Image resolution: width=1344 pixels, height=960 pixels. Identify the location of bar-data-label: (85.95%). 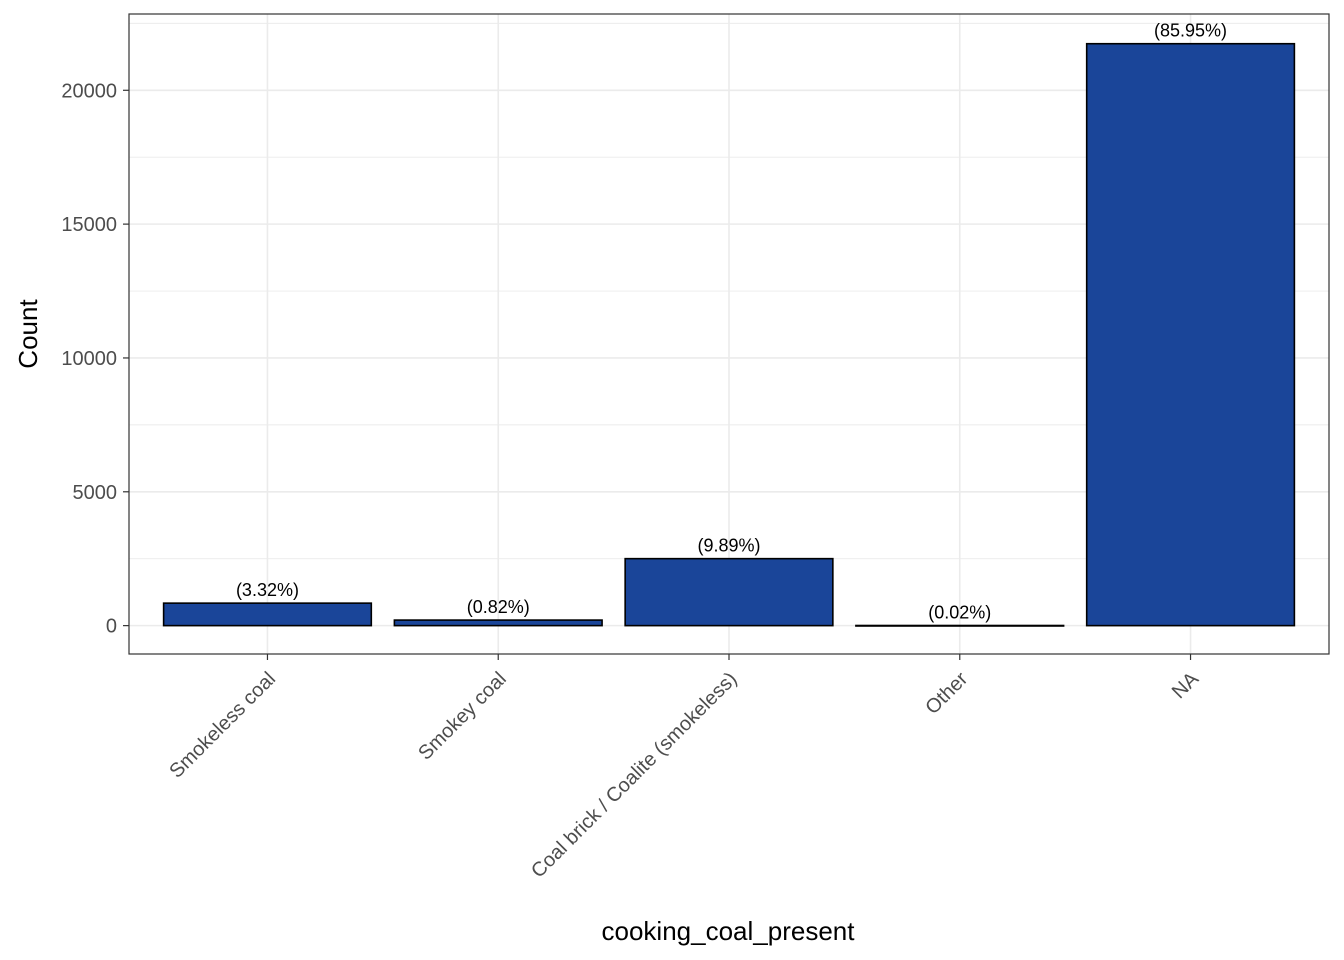
(1190, 31).